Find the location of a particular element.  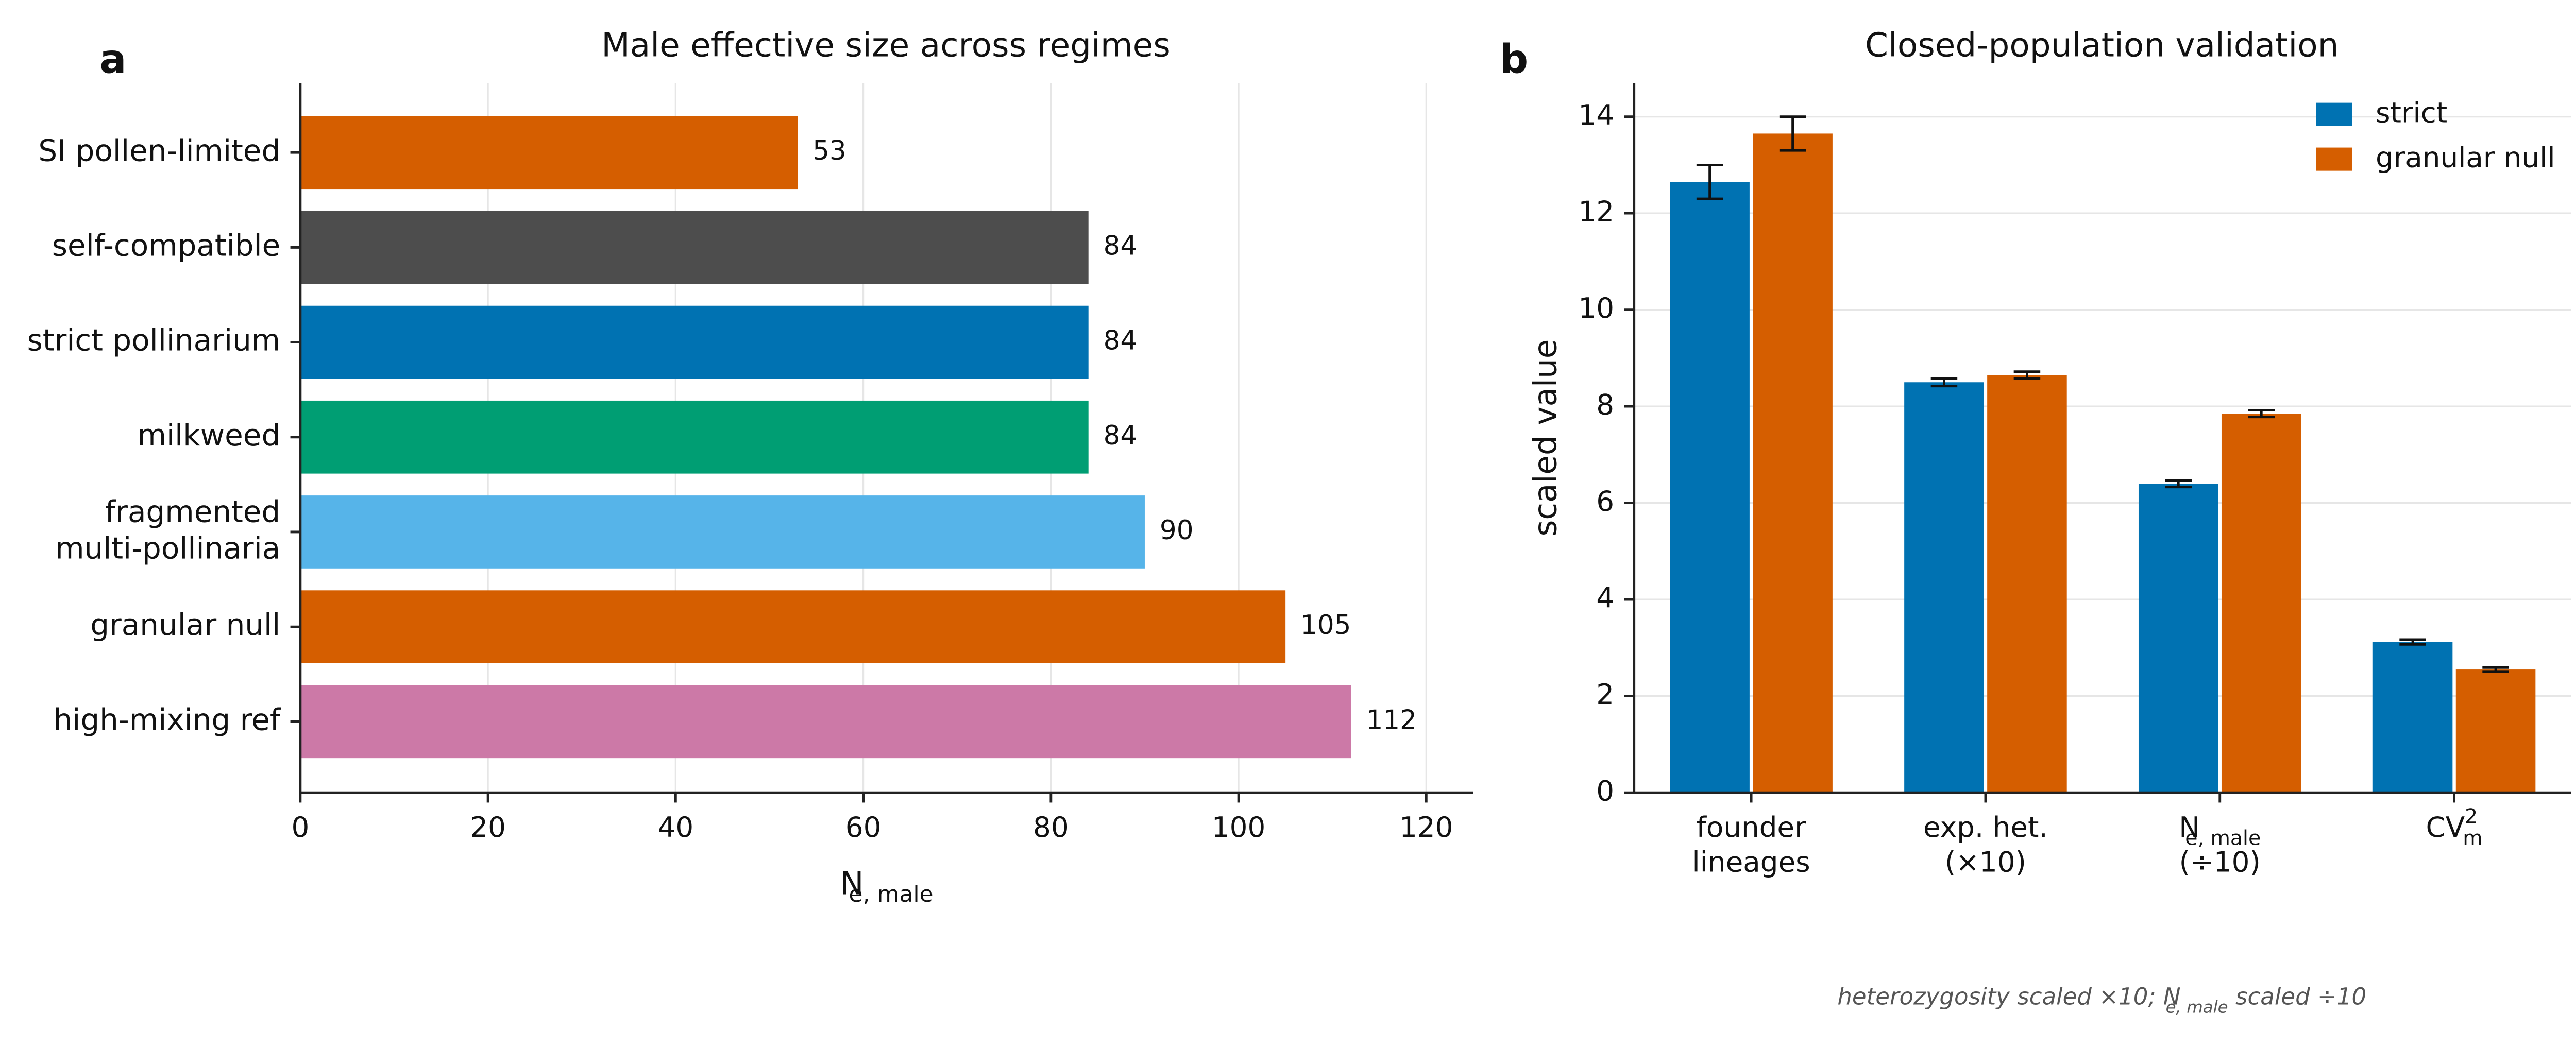

legend-label: granular null is located at coordinates (2465, 157).